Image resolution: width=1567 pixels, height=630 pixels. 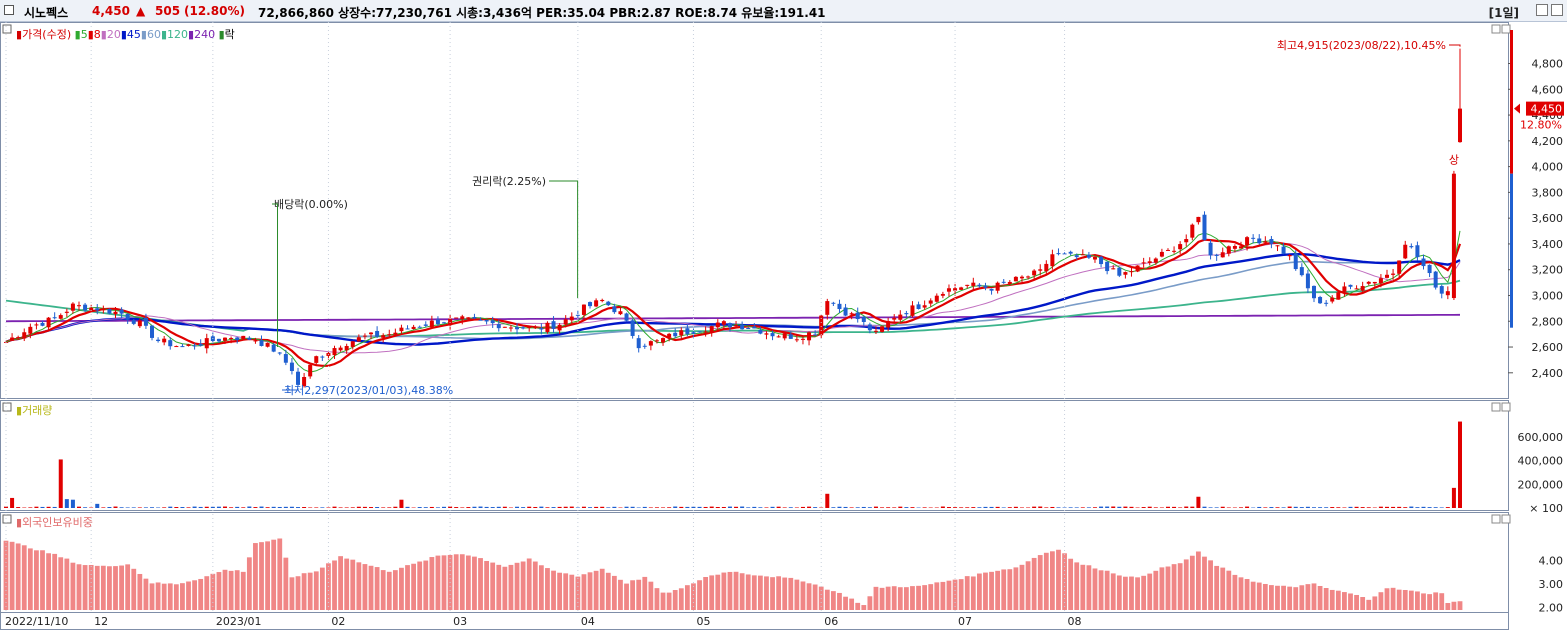 What do you see at coordinates (110, 34) in the screenshot?
I see `ma-legend-20: ▮20` at bounding box center [110, 34].